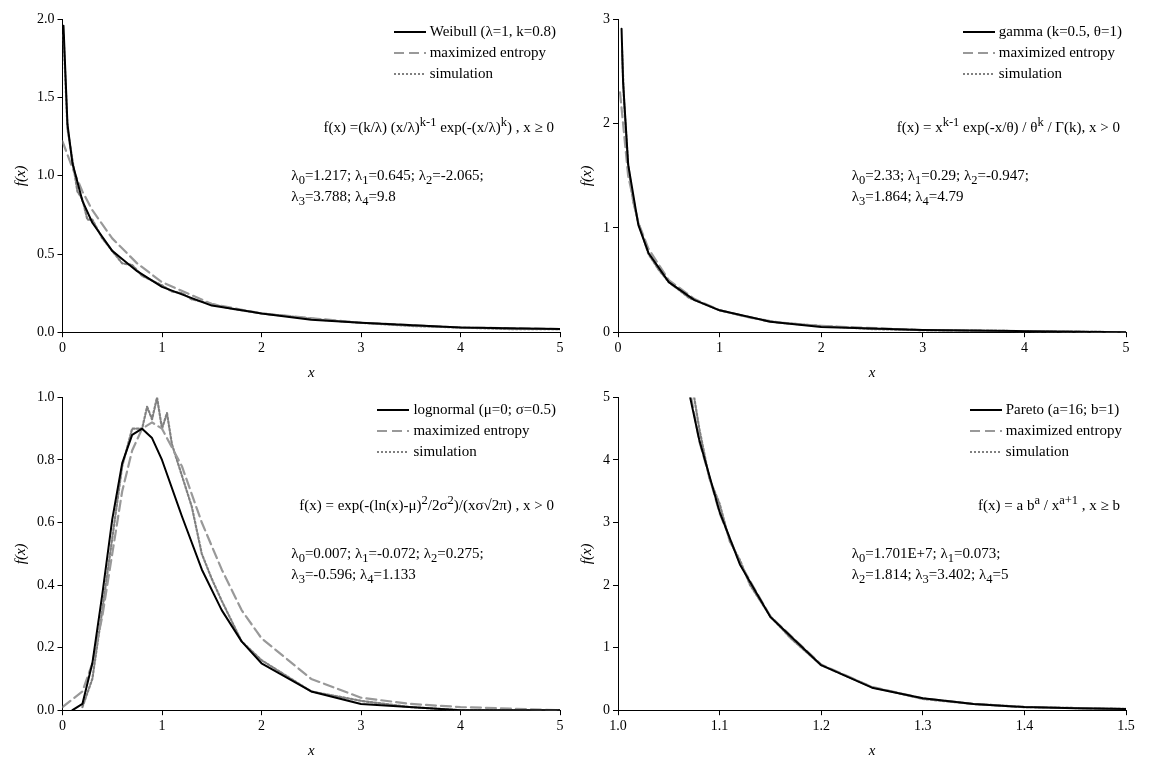 The height and width of the screenshot is (773, 1149). What do you see at coordinates (606, 459) in the screenshot?
I see `y-tick-label: 4` at bounding box center [606, 459].